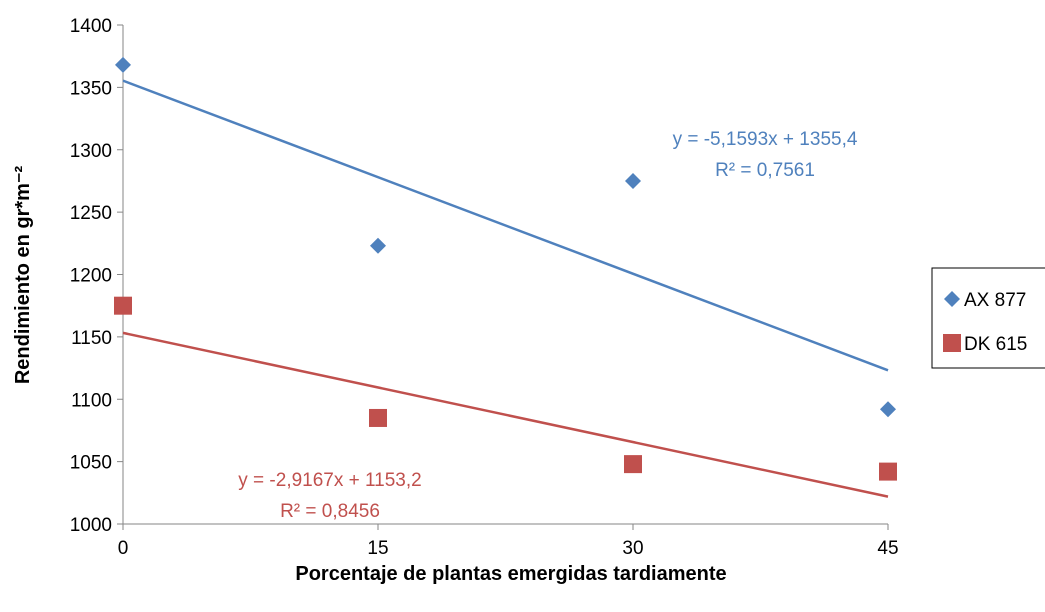 This screenshot has width=1045, height=612. Describe the element at coordinates (632, 548) in the screenshot. I see `x-tick-label: 30` at that location.